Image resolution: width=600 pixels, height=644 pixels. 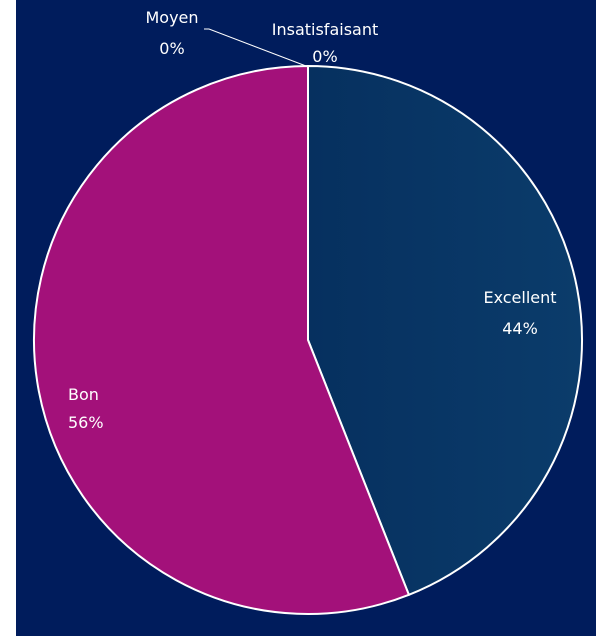 What do you see at coordinates (519, 297) in the screenshot?
I see `slice-label-excellent: Excellent` at bounding box center [519, 297].